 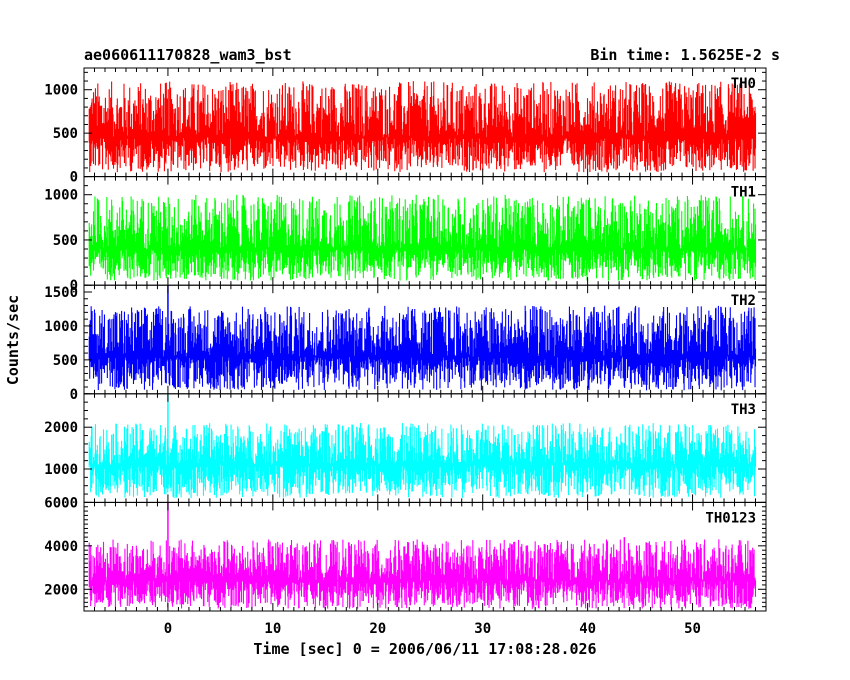 What do you see at coordinates (61, 503) in the screenshot?
I see `y-tick-label: 6000` at bounding box center [61, 503].